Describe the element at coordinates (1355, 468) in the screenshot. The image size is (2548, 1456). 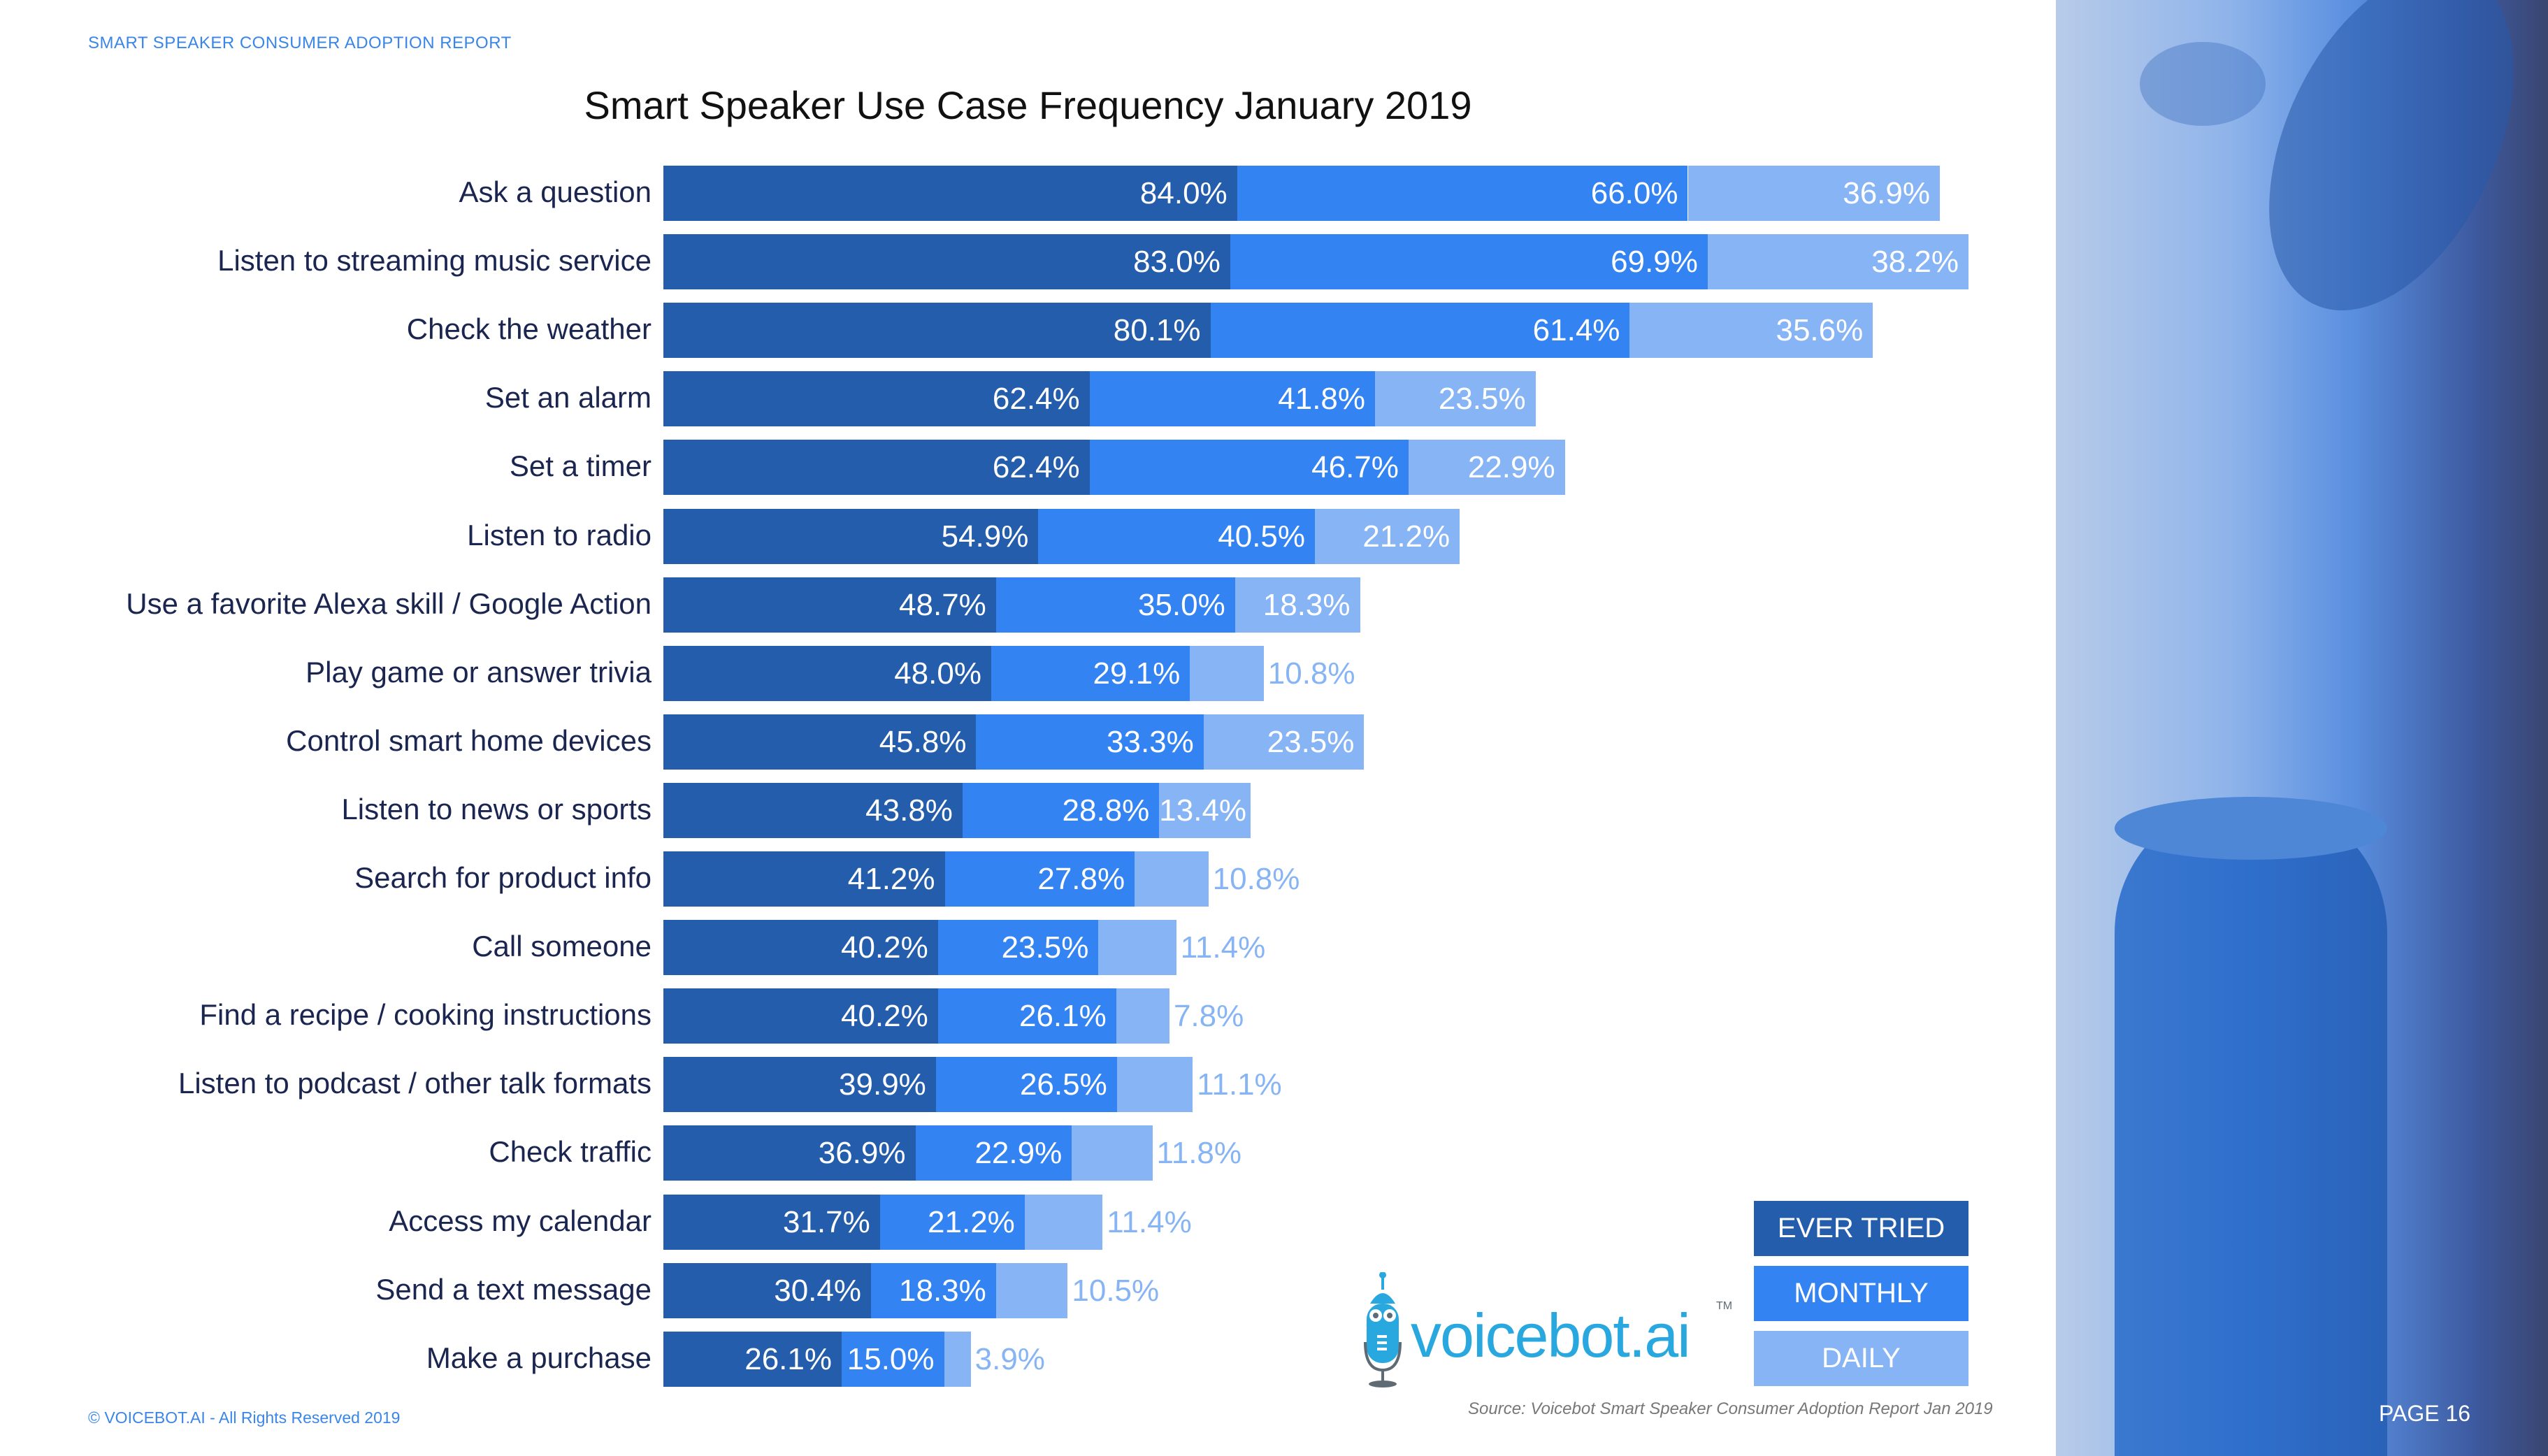
I see `data-label-monthly: 46.7%` at that location.